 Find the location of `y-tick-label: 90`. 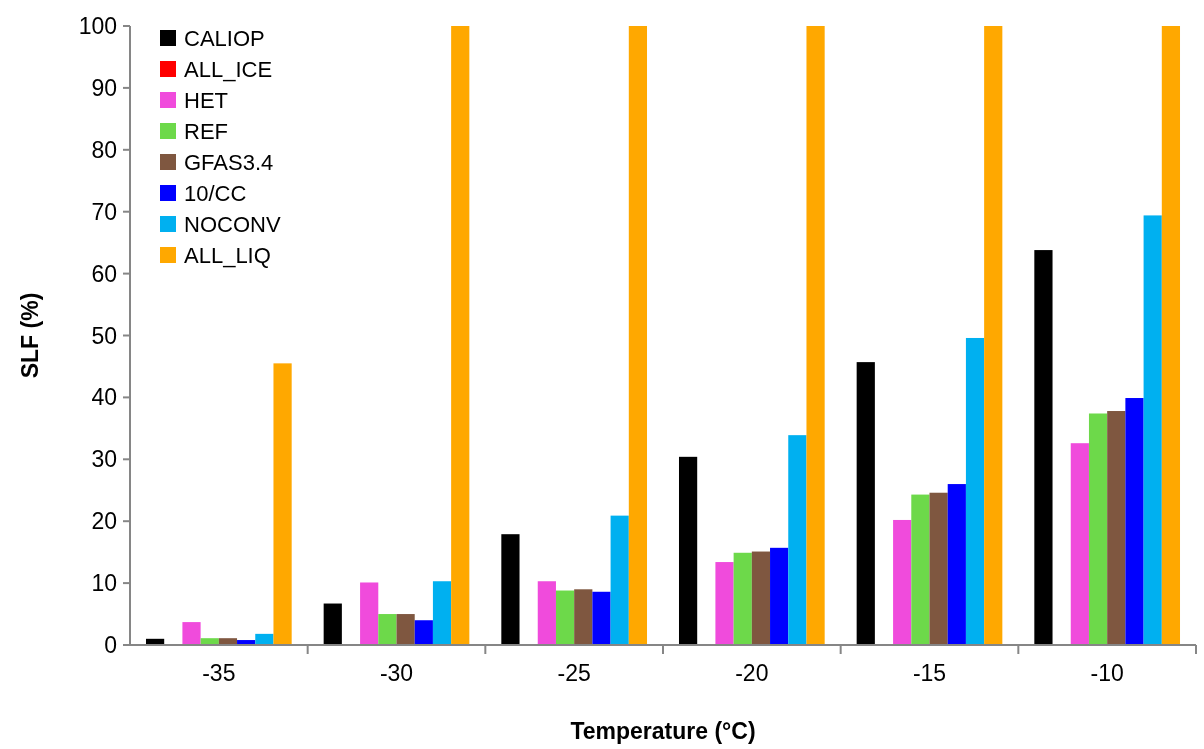

y-tick-label: 90 is located at coordinates (104, 87).